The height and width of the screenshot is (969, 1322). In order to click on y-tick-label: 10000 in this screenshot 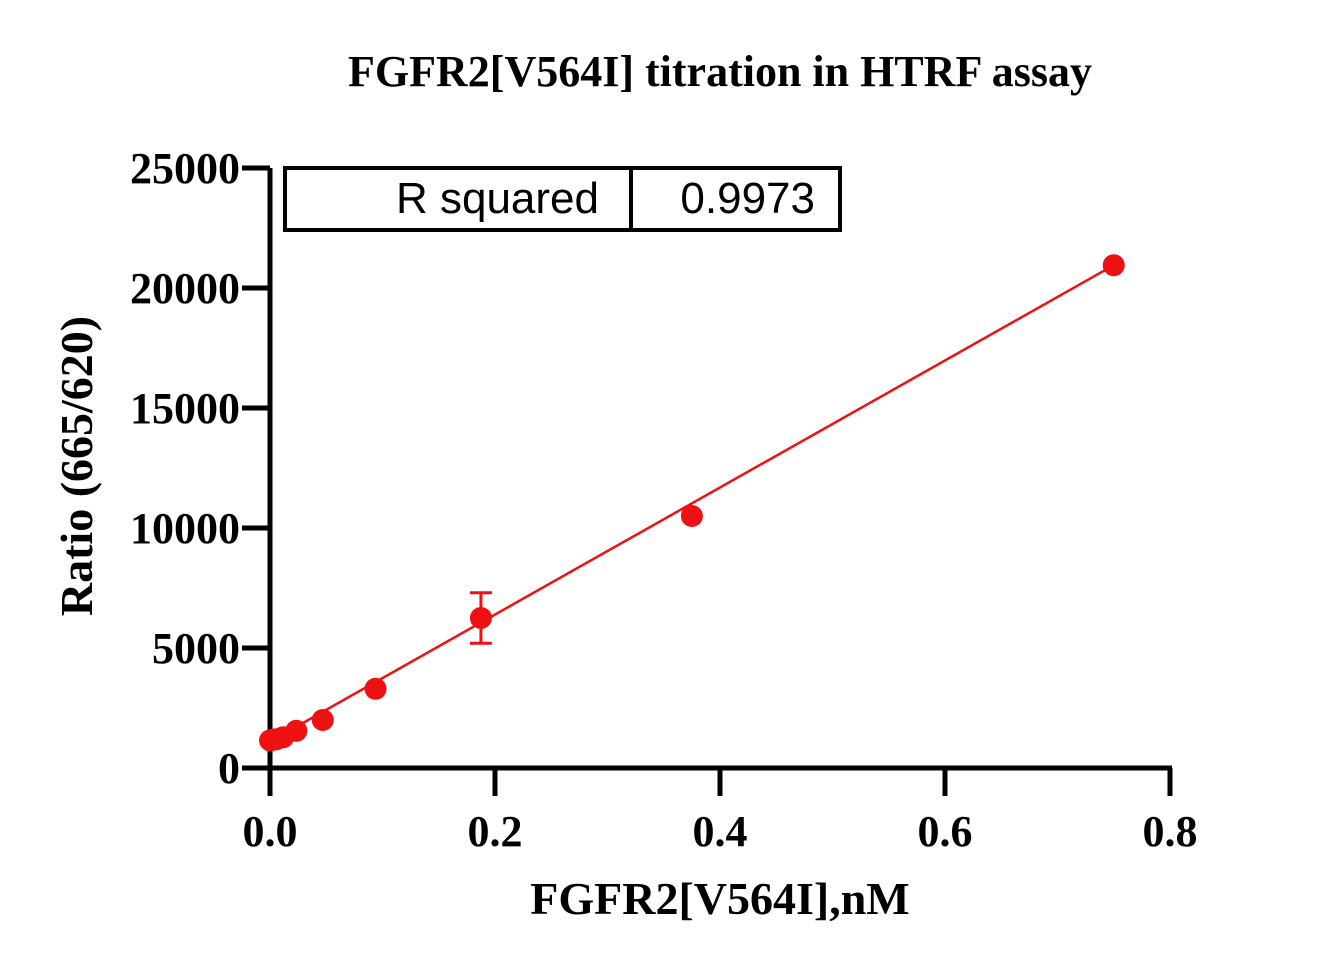, I will do `click(185, 528)`.